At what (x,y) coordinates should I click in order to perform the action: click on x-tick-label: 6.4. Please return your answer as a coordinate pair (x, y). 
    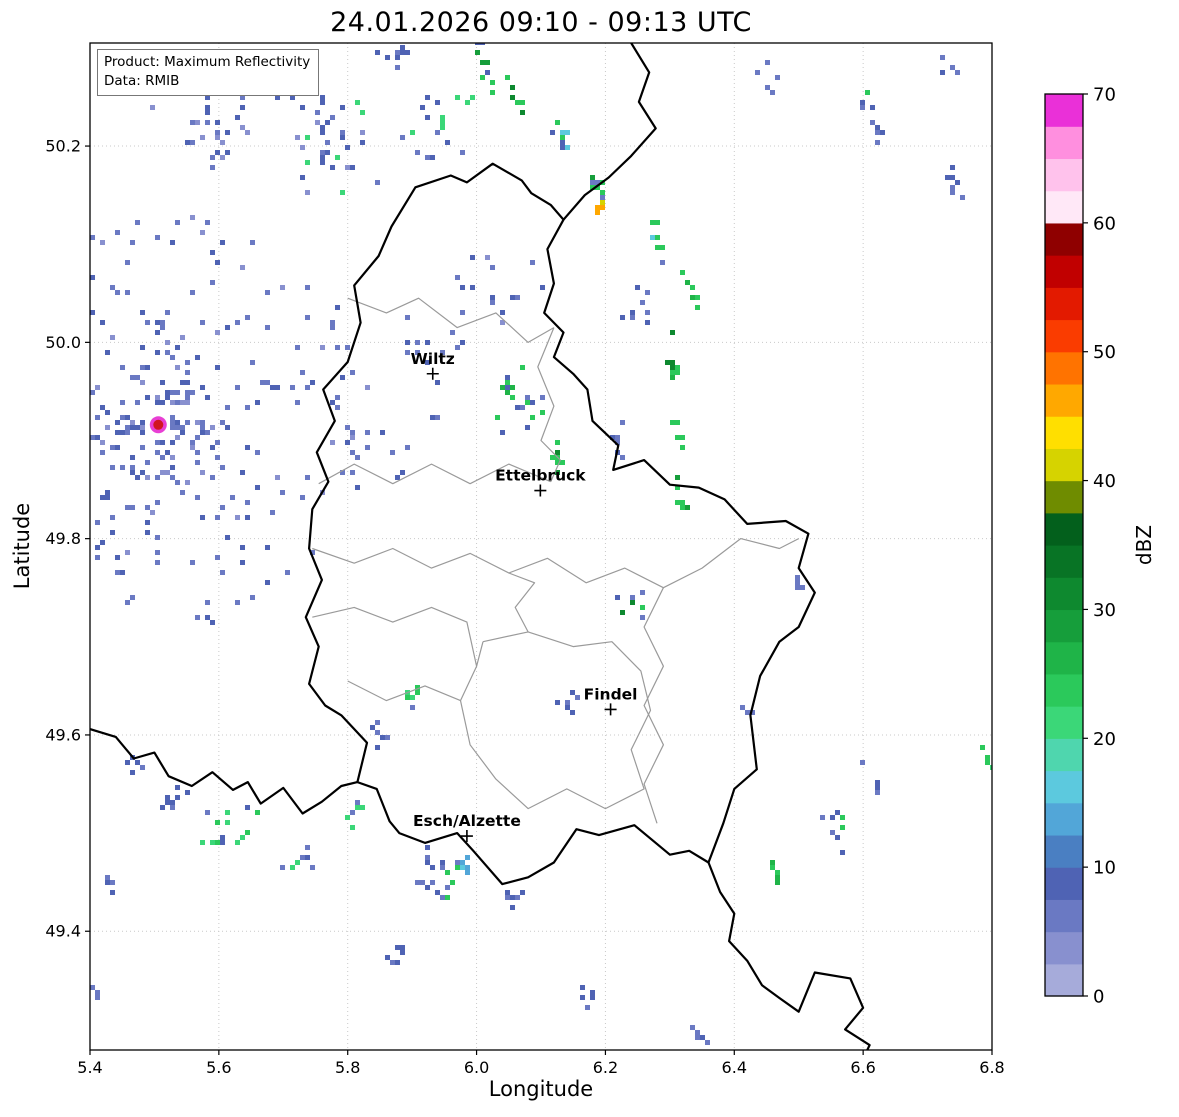
    Looking at the image, I should click on (734, 1067).